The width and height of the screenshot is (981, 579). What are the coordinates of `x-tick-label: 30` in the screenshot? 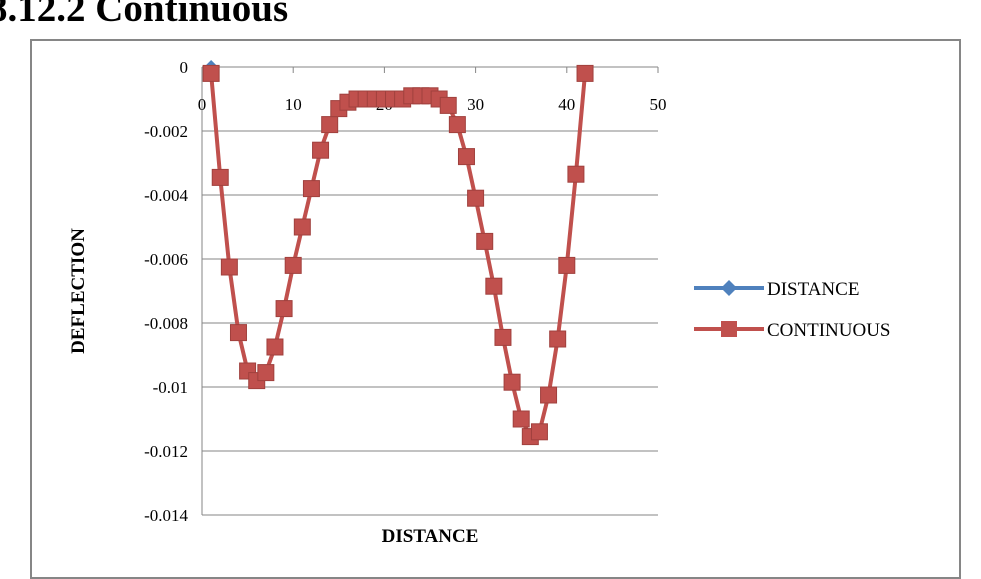 It's located at (475, 104).